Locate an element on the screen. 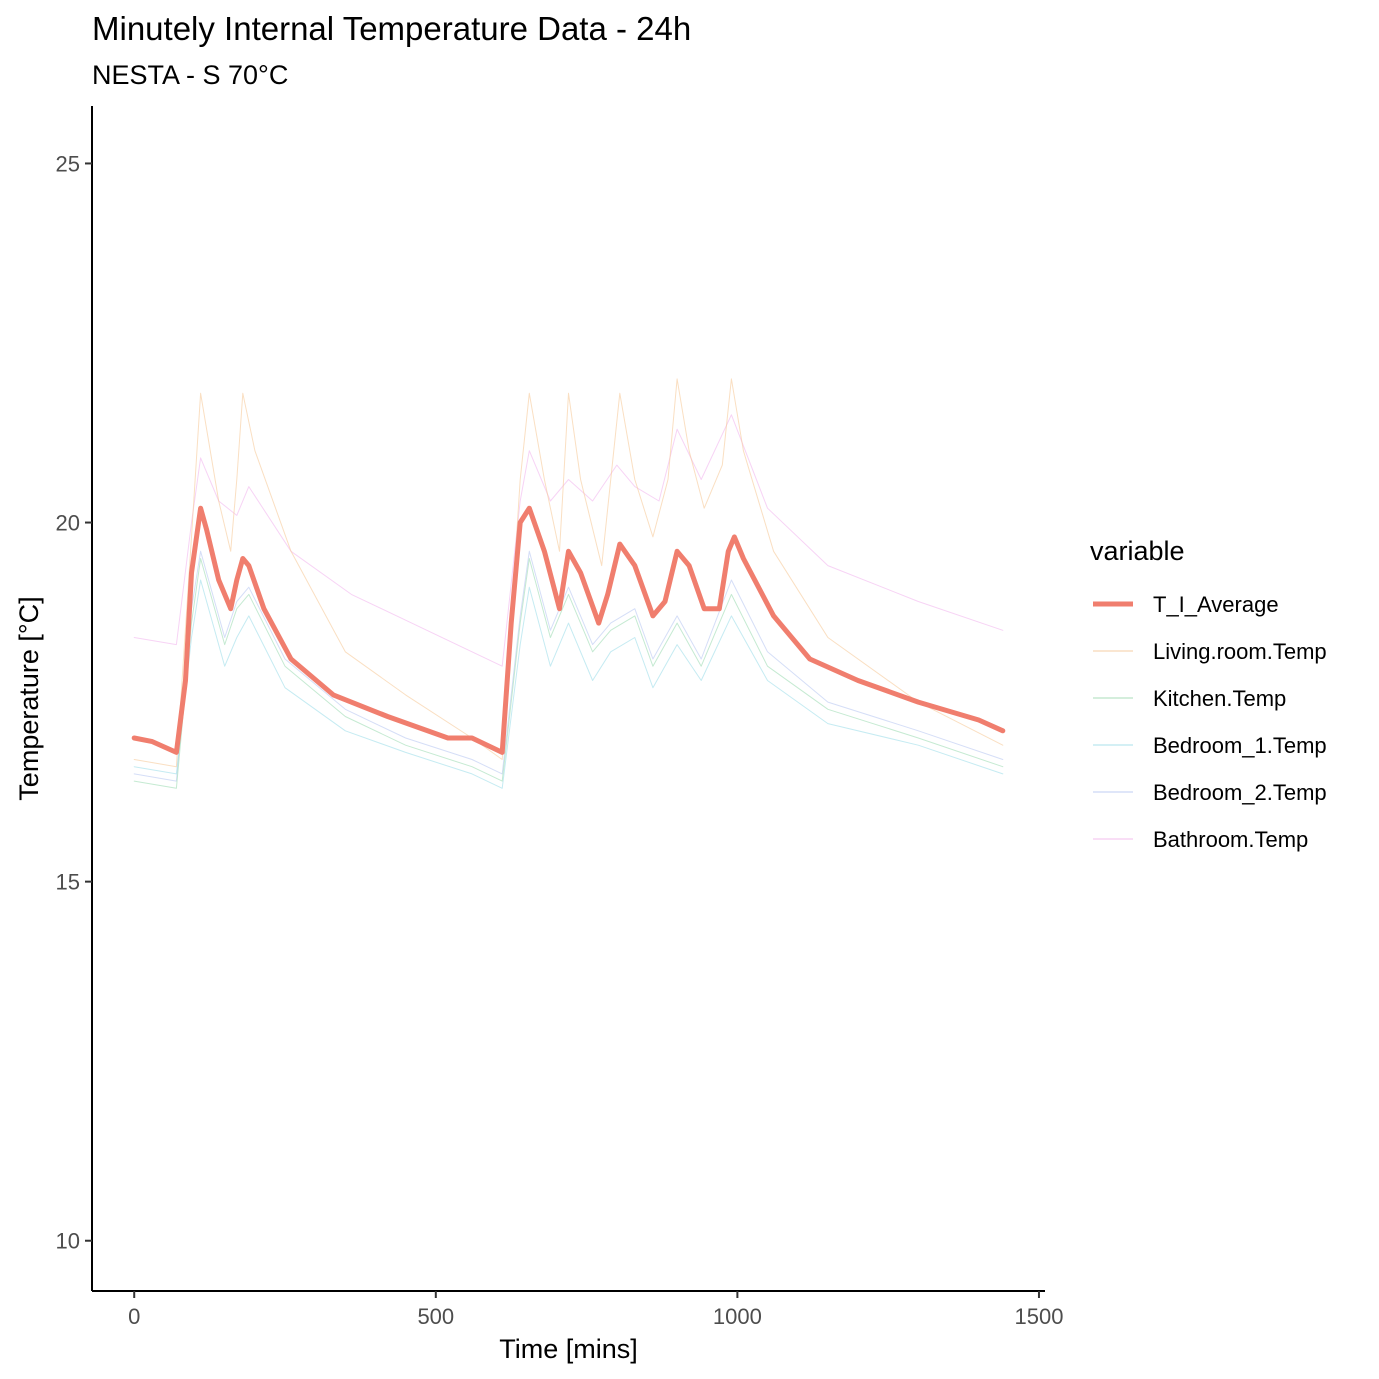 The image size is (1379, 1379). y-tick-label: 15 is located at coordinates (68, 882).